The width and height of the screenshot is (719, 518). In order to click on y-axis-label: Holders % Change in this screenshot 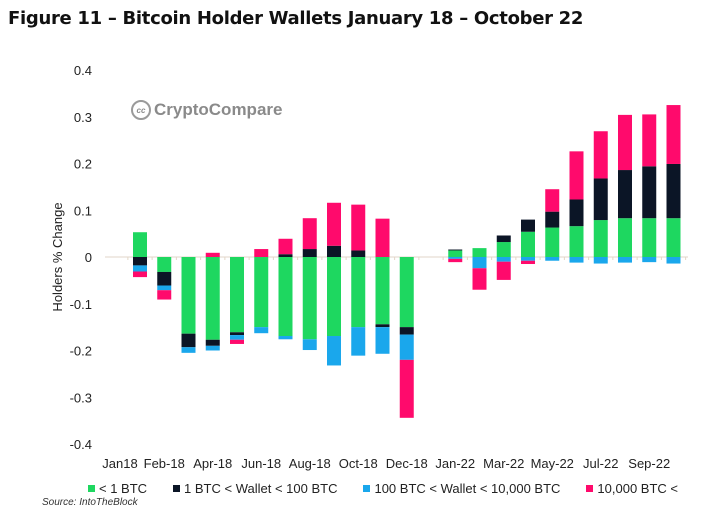, I will do `click(57, 256)`.